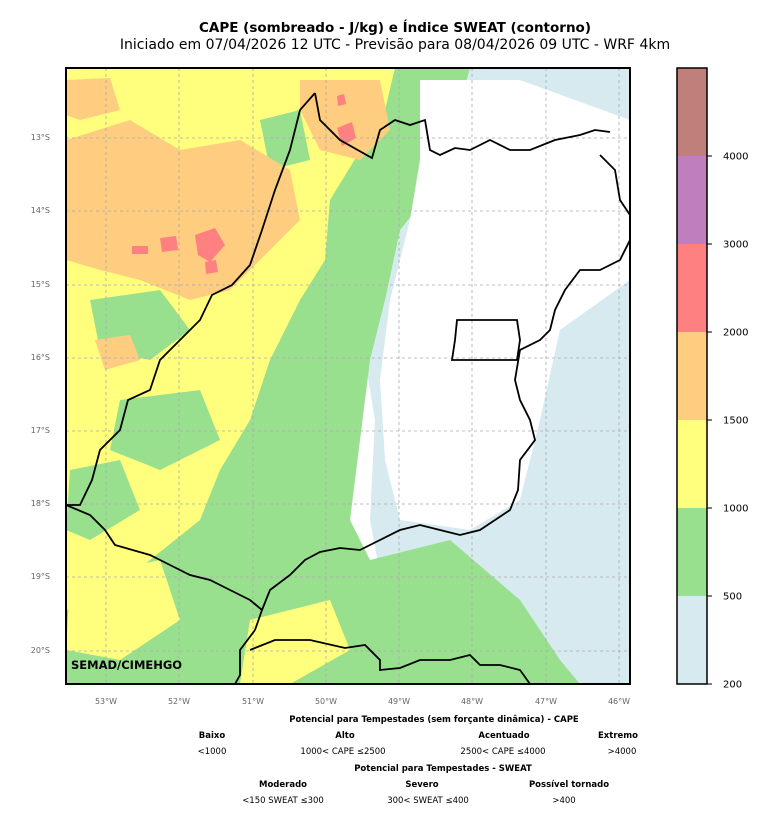  What do you see at coordinates (622, 752) in the screenshot?
I see `cape-category-range: >4000` at bounding box center [622, 752].